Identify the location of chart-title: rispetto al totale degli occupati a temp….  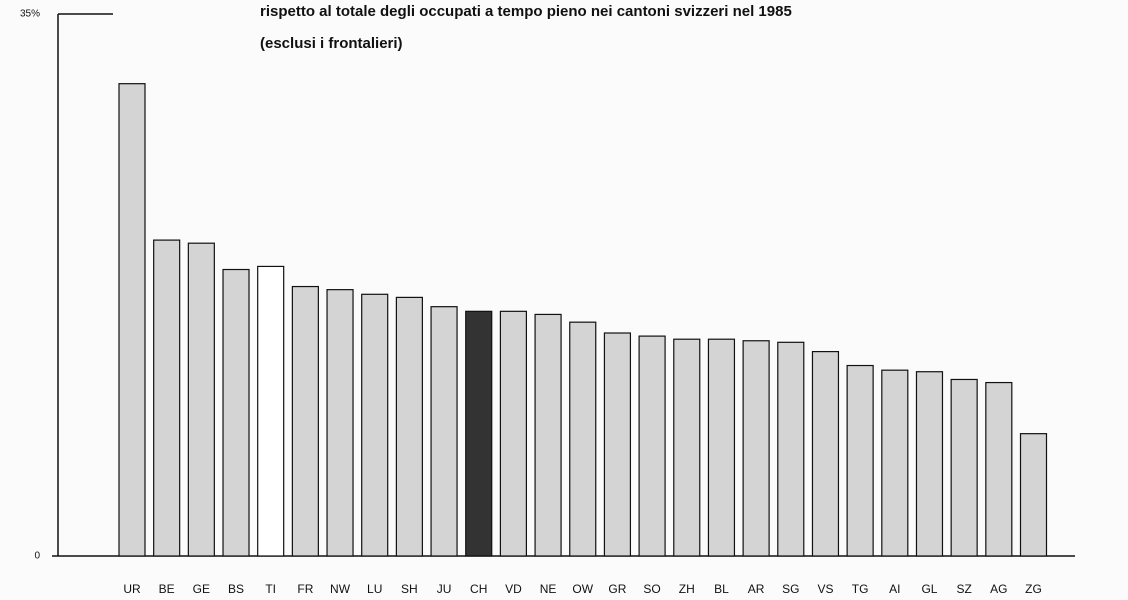
(526, 11).